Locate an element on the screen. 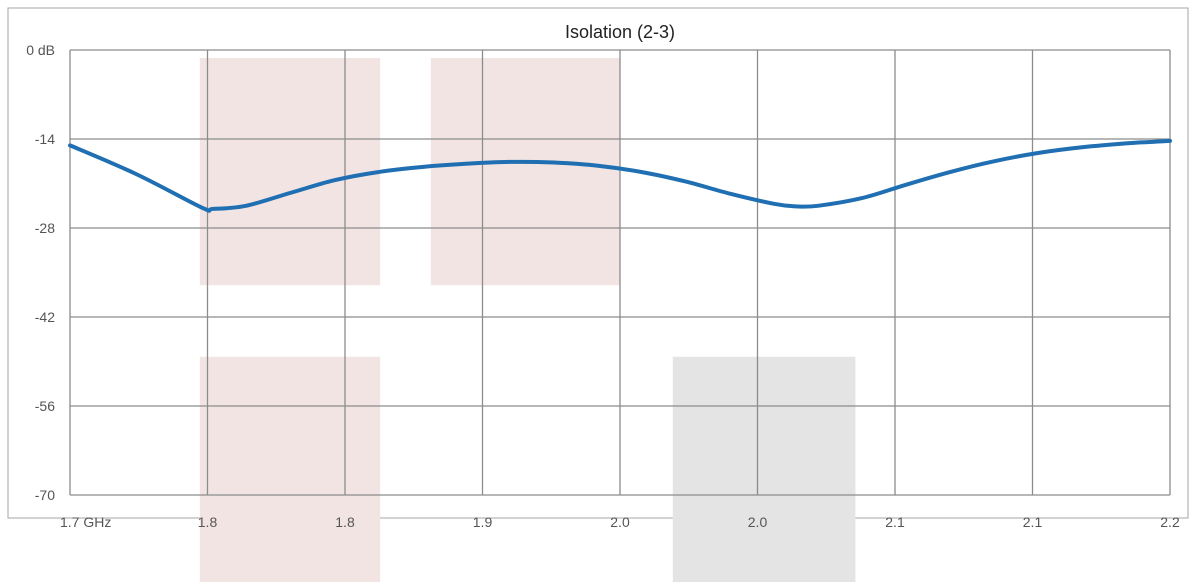  x-tick-label-4: 2.0 is located at coordinates (620, 522).